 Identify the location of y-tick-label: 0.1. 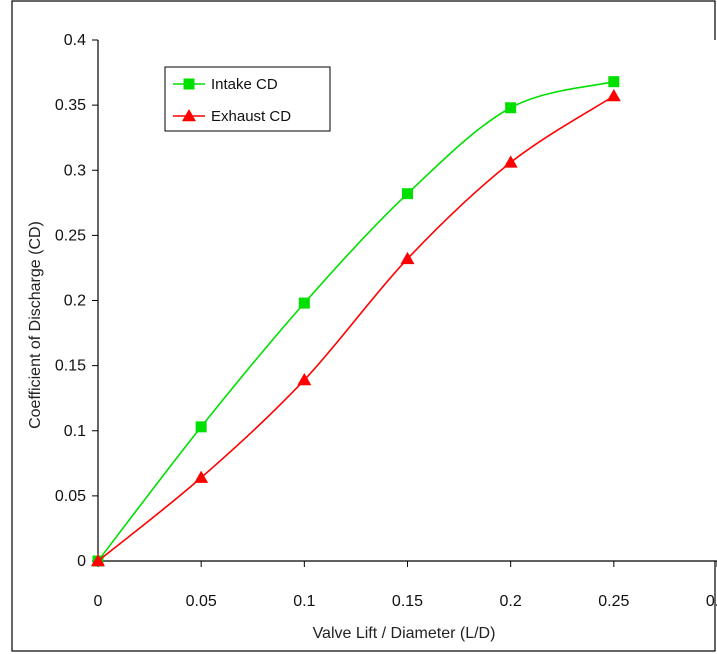
(75, 431).